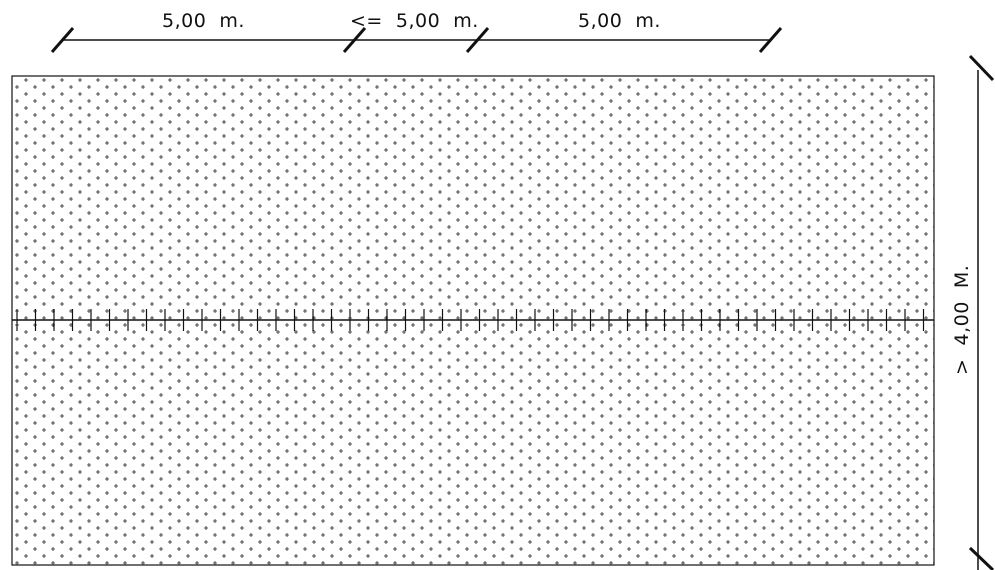  Describe the element at coordinates (470, 320) in the screenshot. I see `joint-ticks` at that location.